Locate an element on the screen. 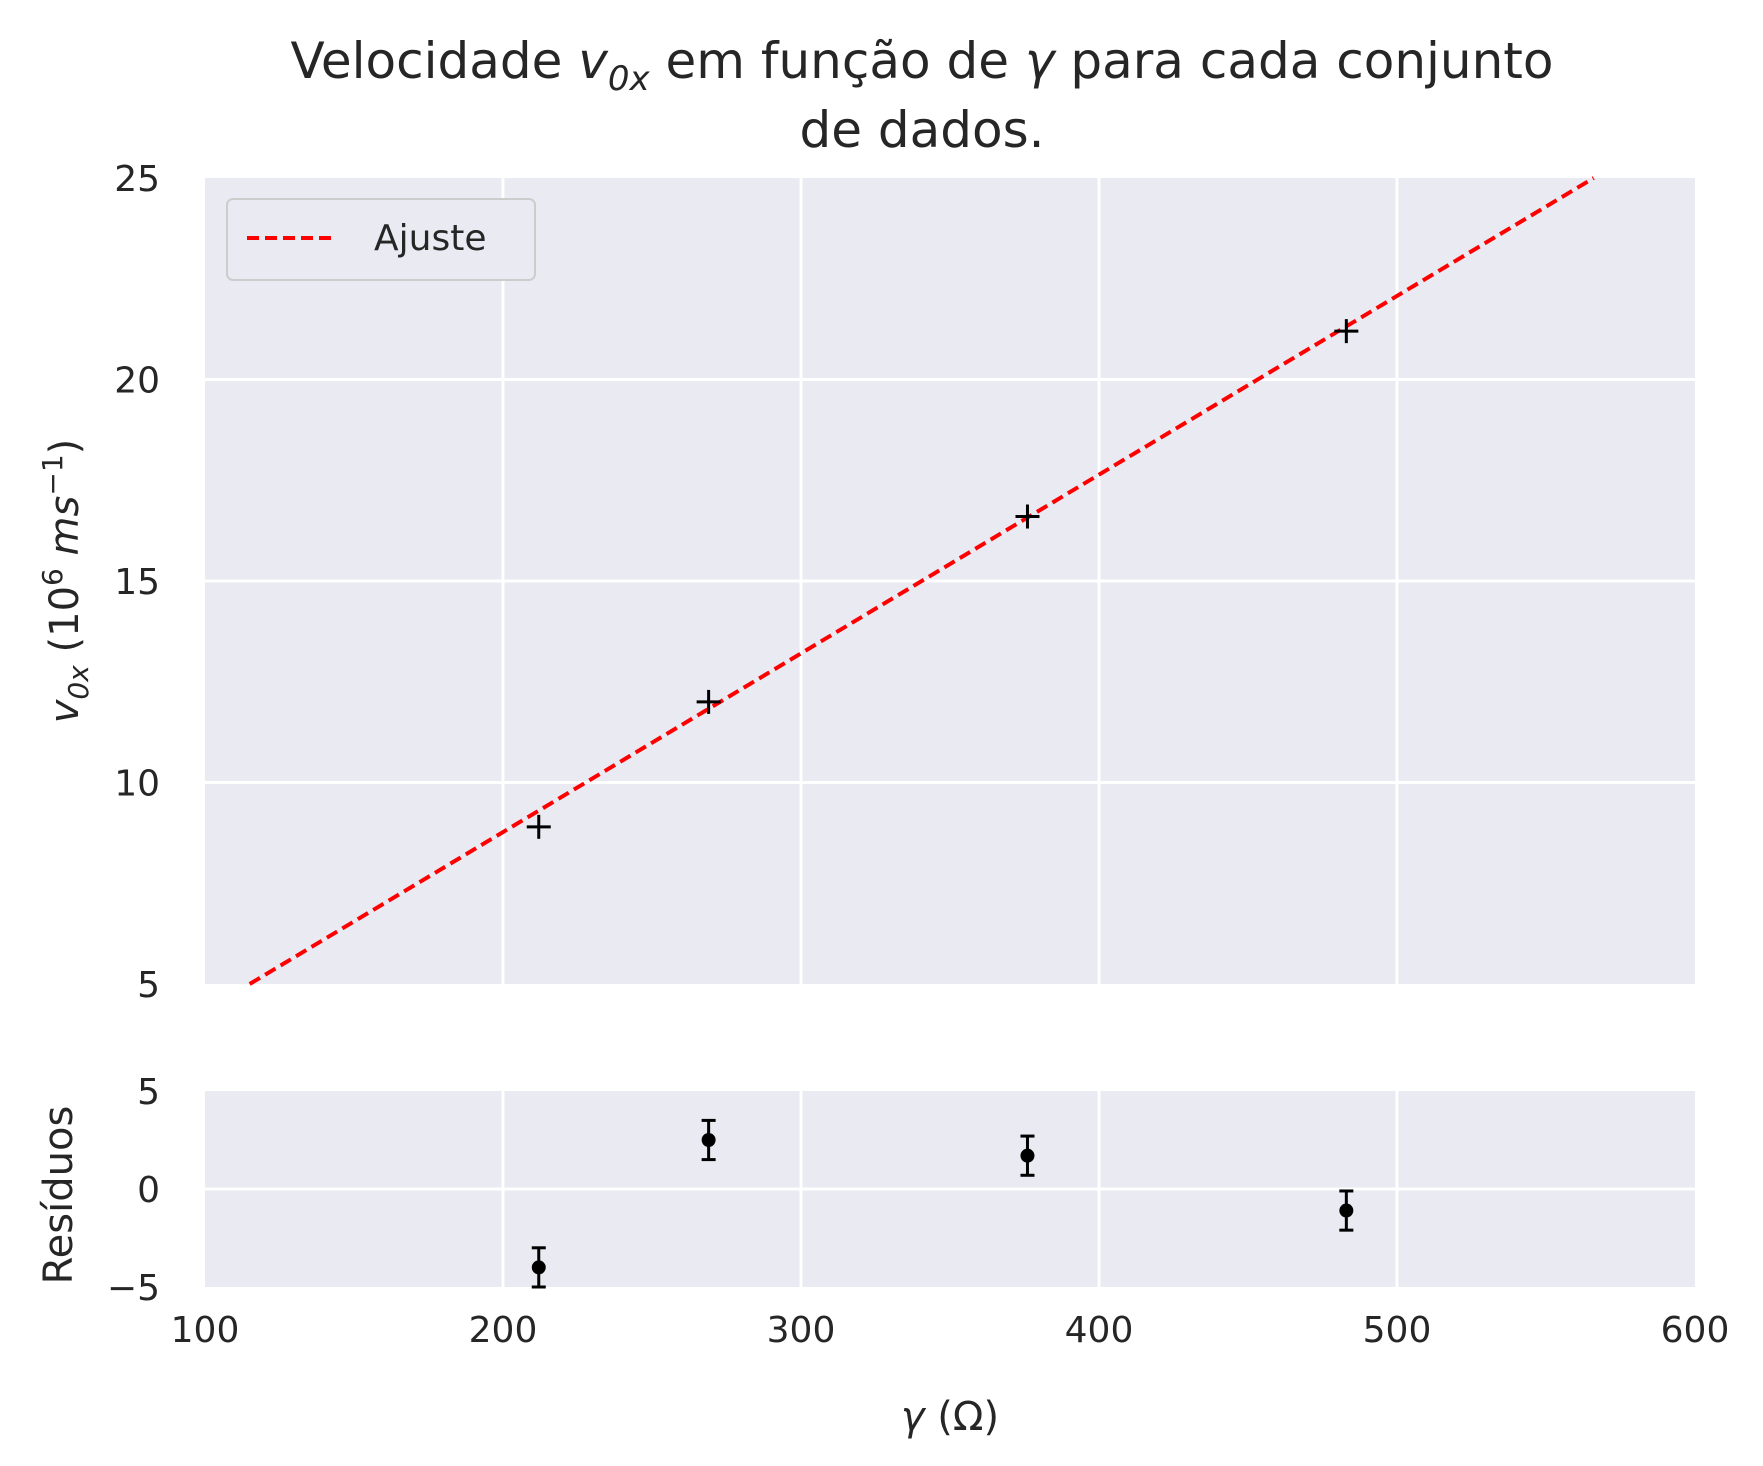 This screenshot has width=1763, height=1466. x-tick-label: 200 is located at coordinates (503, 1330).